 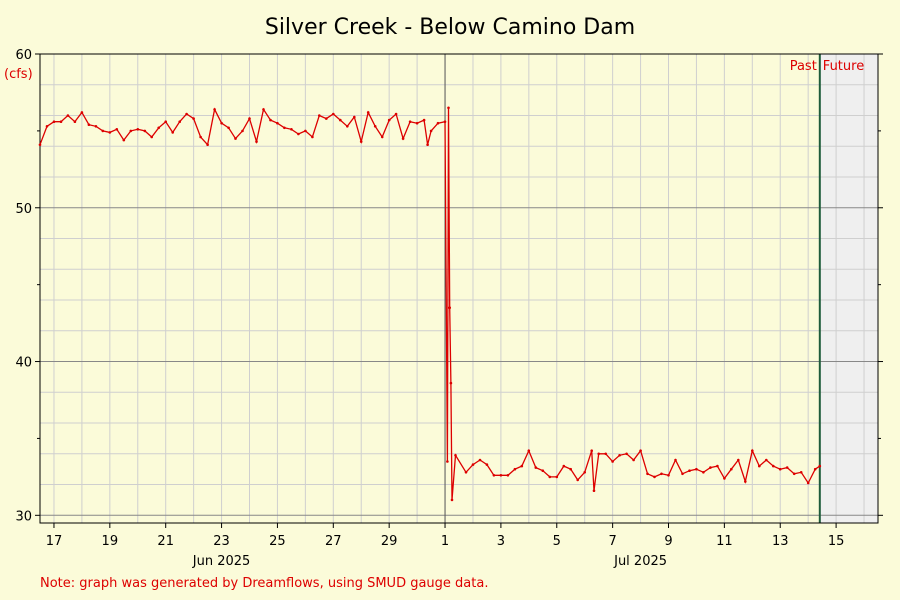 What do you see at coordinates (557, 541) in the screenshot?
I see `x-tick-label: 5` at bounding box center [557, 541].